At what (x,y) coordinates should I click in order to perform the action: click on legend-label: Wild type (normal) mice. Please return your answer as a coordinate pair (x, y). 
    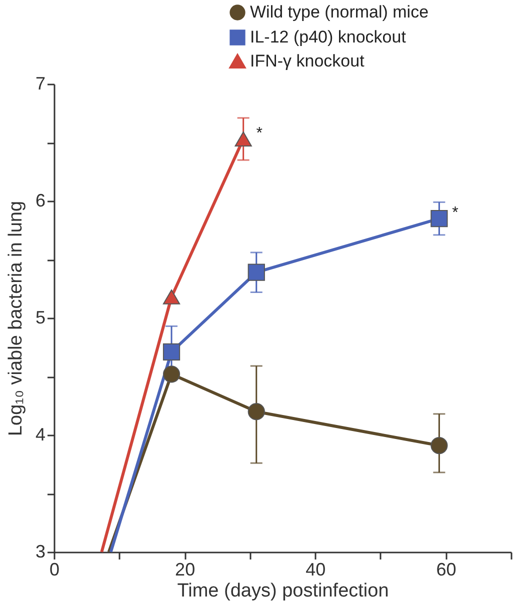
    Looking at the image, I should click on (339, 12).